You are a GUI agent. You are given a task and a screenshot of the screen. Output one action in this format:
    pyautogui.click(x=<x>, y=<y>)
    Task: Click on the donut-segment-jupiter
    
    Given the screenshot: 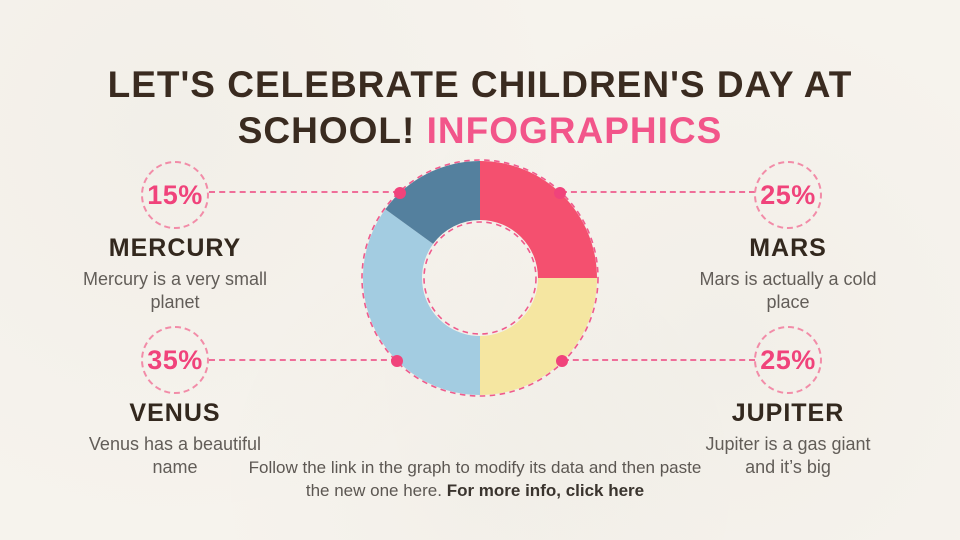 What is the action you would take?
    pyautogui.click(x=538, y=336)
    